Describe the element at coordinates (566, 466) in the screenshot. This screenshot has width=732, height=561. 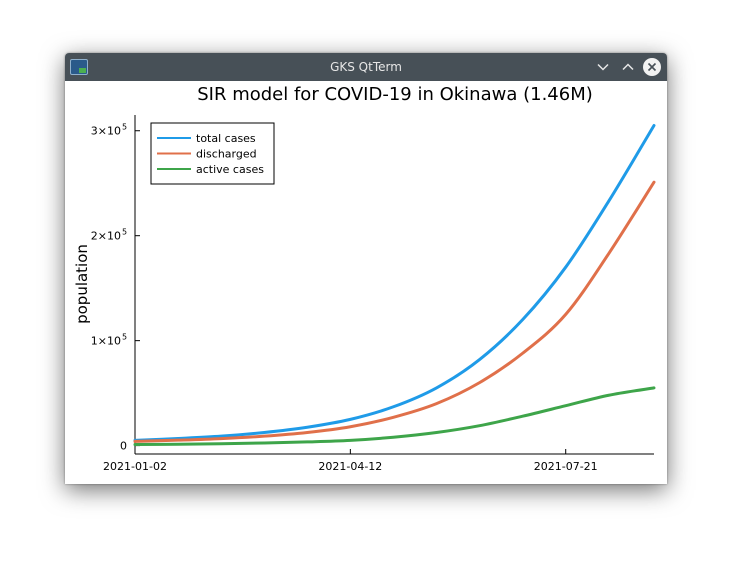
I see `x-tick-label: 2021-07-21` at that location.